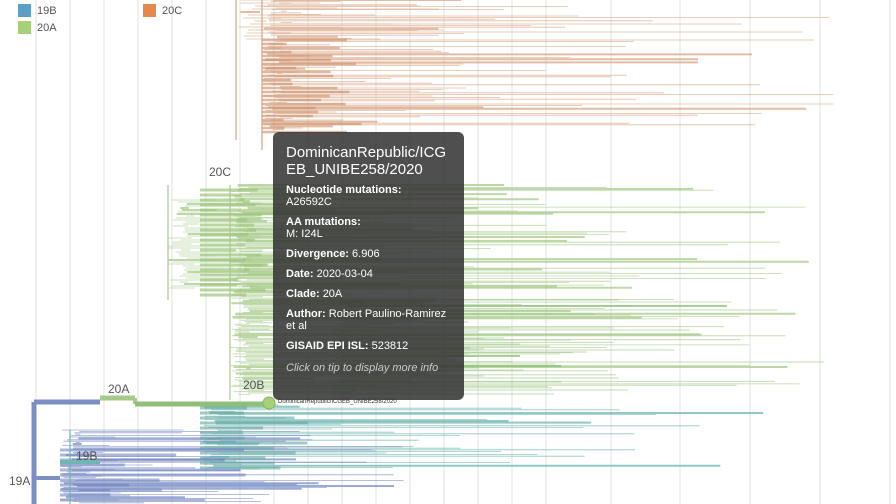 Image resolution: width=896 pixels, height=504 pixels. I want to click on tooltip-nucleotide-mutations: Nucleotide mutations: A26592C, so click(370, 196).